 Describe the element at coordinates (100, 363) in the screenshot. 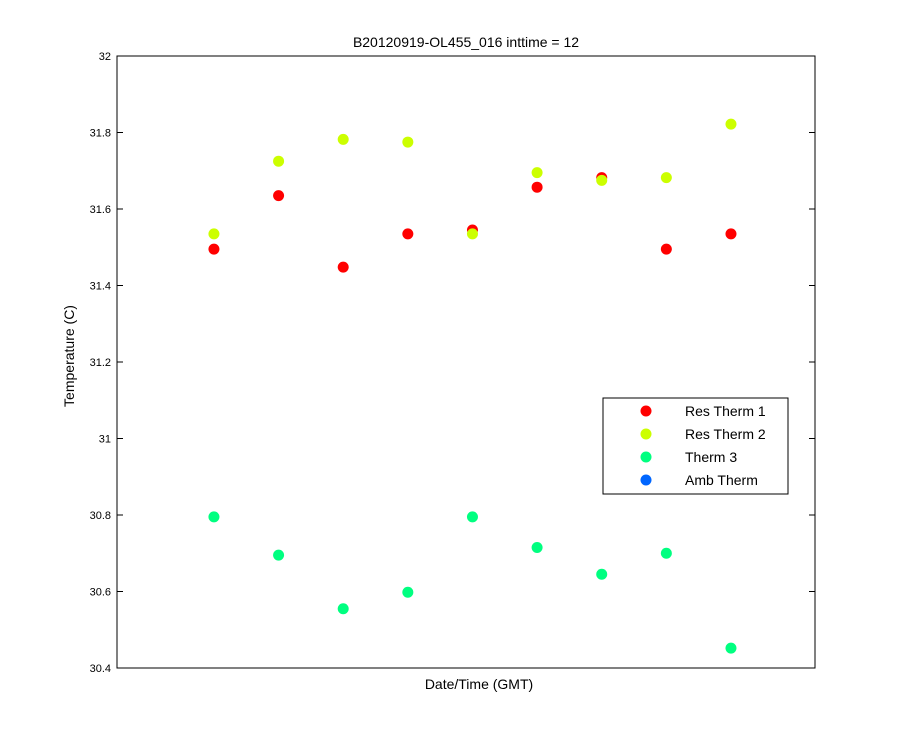

I see `y-tick-label: 31.2` at that location.